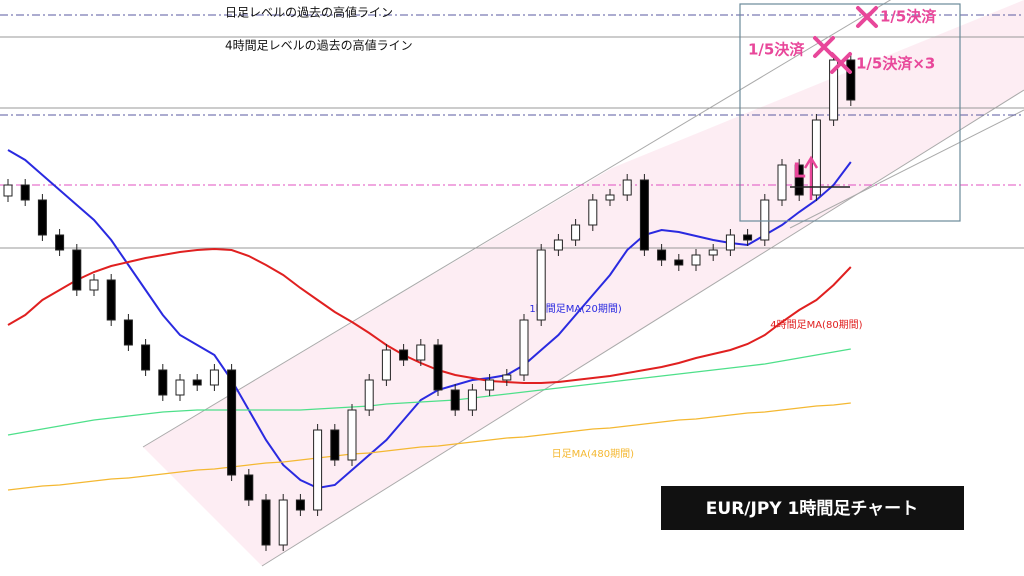 The image size is (1024, 576). Describe the element at coordinates (575, 309) in the screenshot. I see `ma-label: 1時間足MA(20期間)` at that location.